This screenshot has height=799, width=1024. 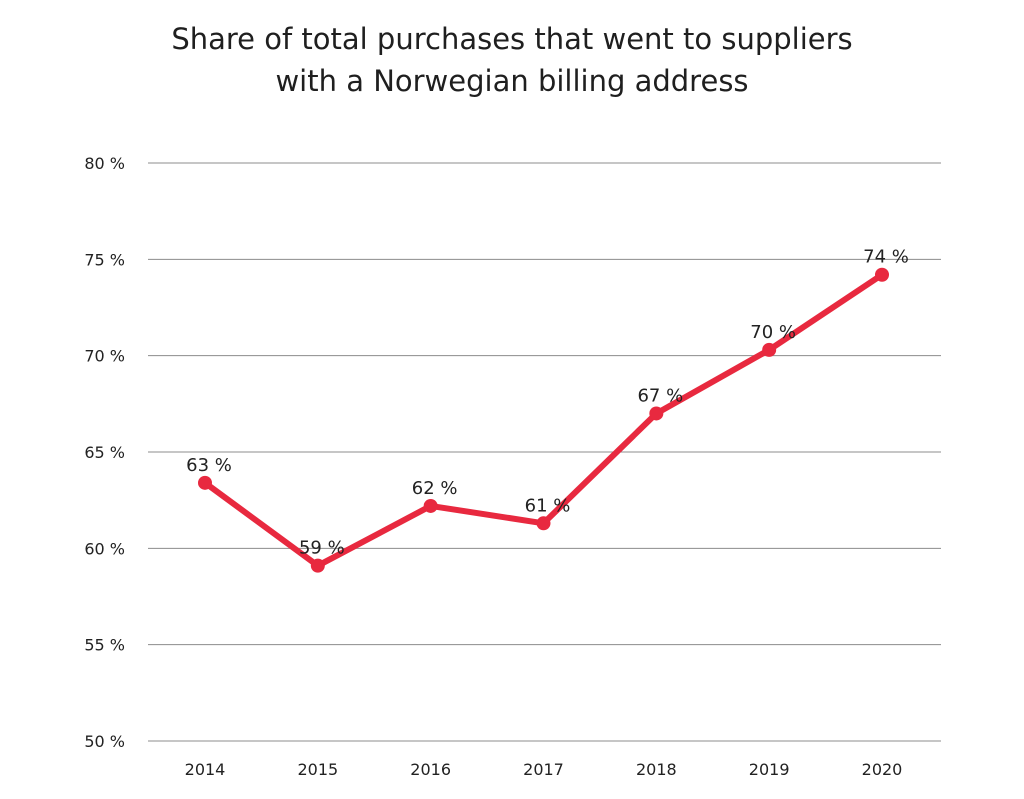 What do you see at coordinates (104, 548) in the screenshot?
I see `y-tick-label: 60 %` at bounding box center [104, 548].